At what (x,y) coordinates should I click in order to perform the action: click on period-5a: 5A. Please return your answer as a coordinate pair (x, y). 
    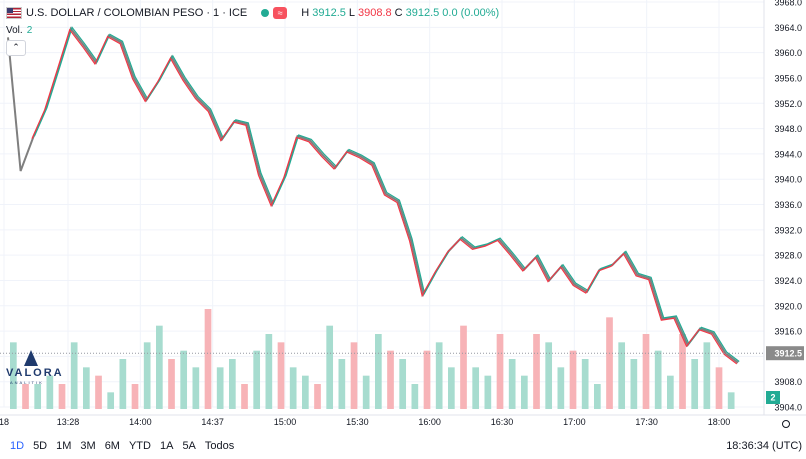
    Looking at the image, I should click on (189, 446).